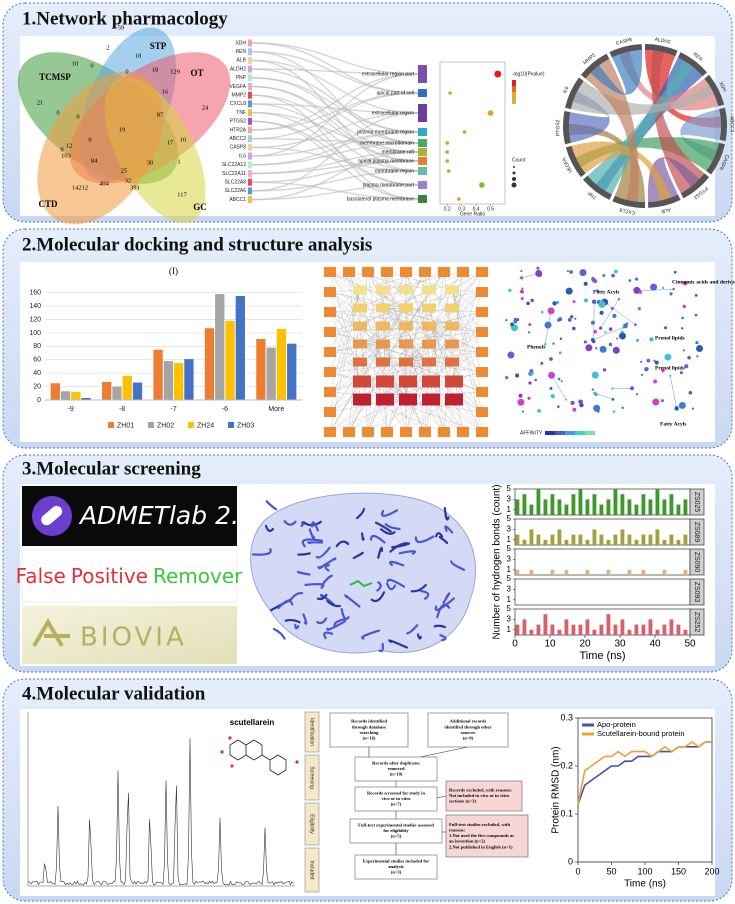 The height and width of the screenshot is (904, 735). I want to click on logo-glyph, so click(51, 633).